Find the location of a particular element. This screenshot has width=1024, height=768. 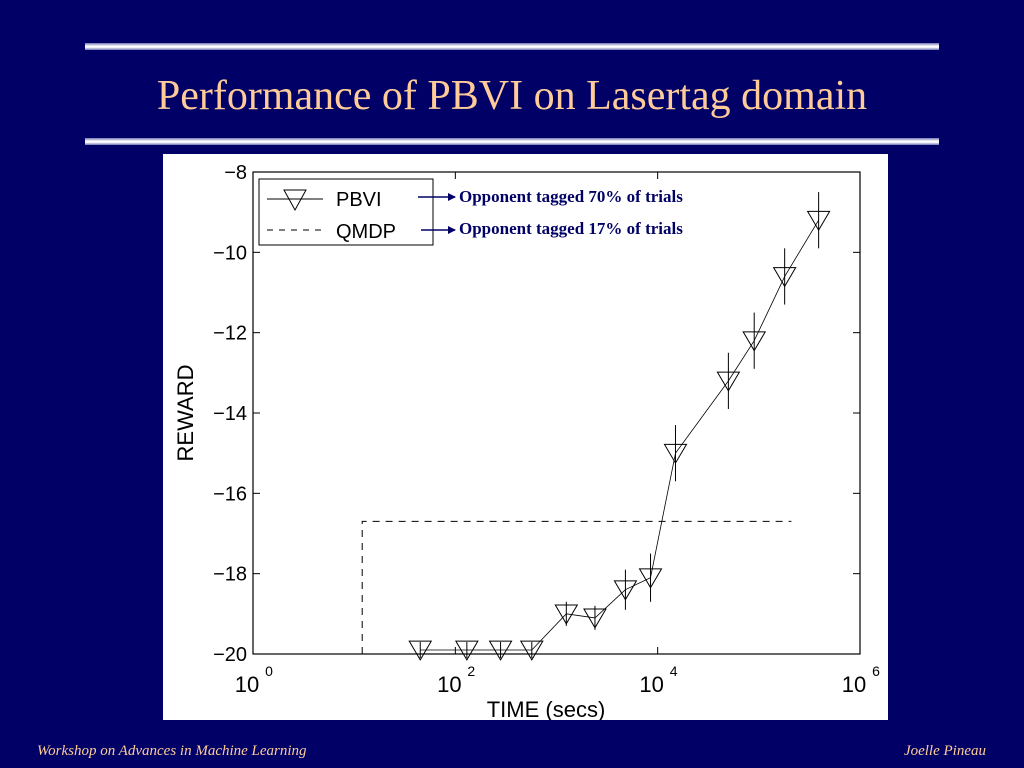

annotation-pbvi-tagged: Opponent tagged 70% of trials is located at coordinates (571, 196).